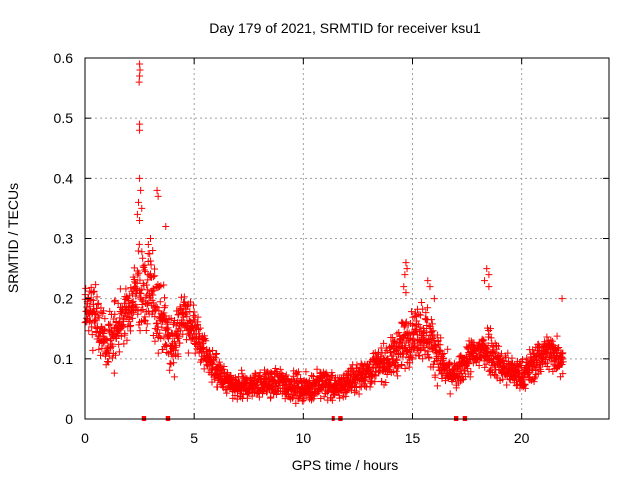  What do you see at coordinates (13, 238) in the screenshot?
I see `y-axis-label: SRMTID / TECUs` at bounding box center [13, 238].